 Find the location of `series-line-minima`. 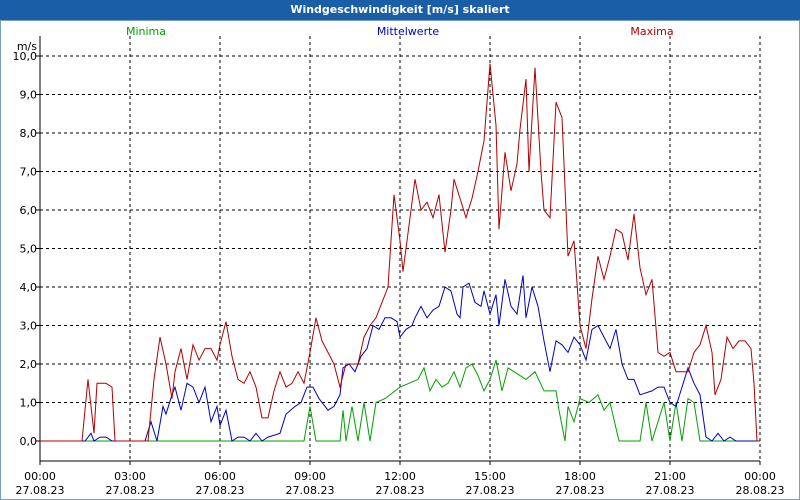

series-line-minima is located at coordinates (400, 400).